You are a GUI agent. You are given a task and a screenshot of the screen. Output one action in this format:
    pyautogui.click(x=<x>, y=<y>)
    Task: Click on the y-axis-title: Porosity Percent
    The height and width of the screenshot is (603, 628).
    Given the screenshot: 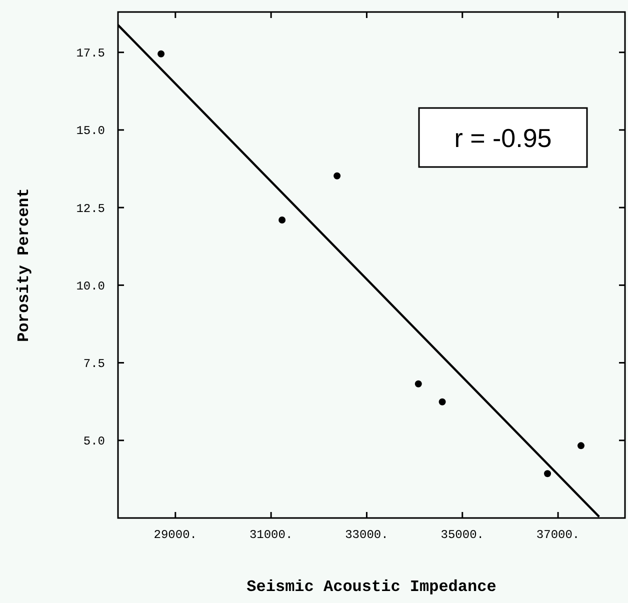 What is the action you would take?
    pyautogui.click(x=24, y=265)
    